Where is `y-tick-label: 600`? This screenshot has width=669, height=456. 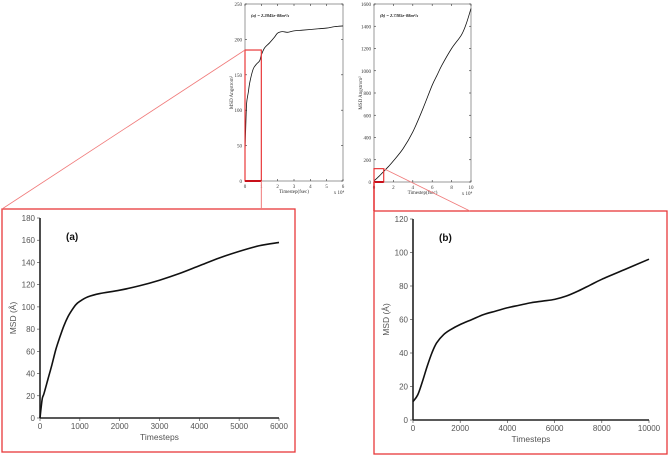 y-tick-label: 600 is located at coordinates (368, 116).